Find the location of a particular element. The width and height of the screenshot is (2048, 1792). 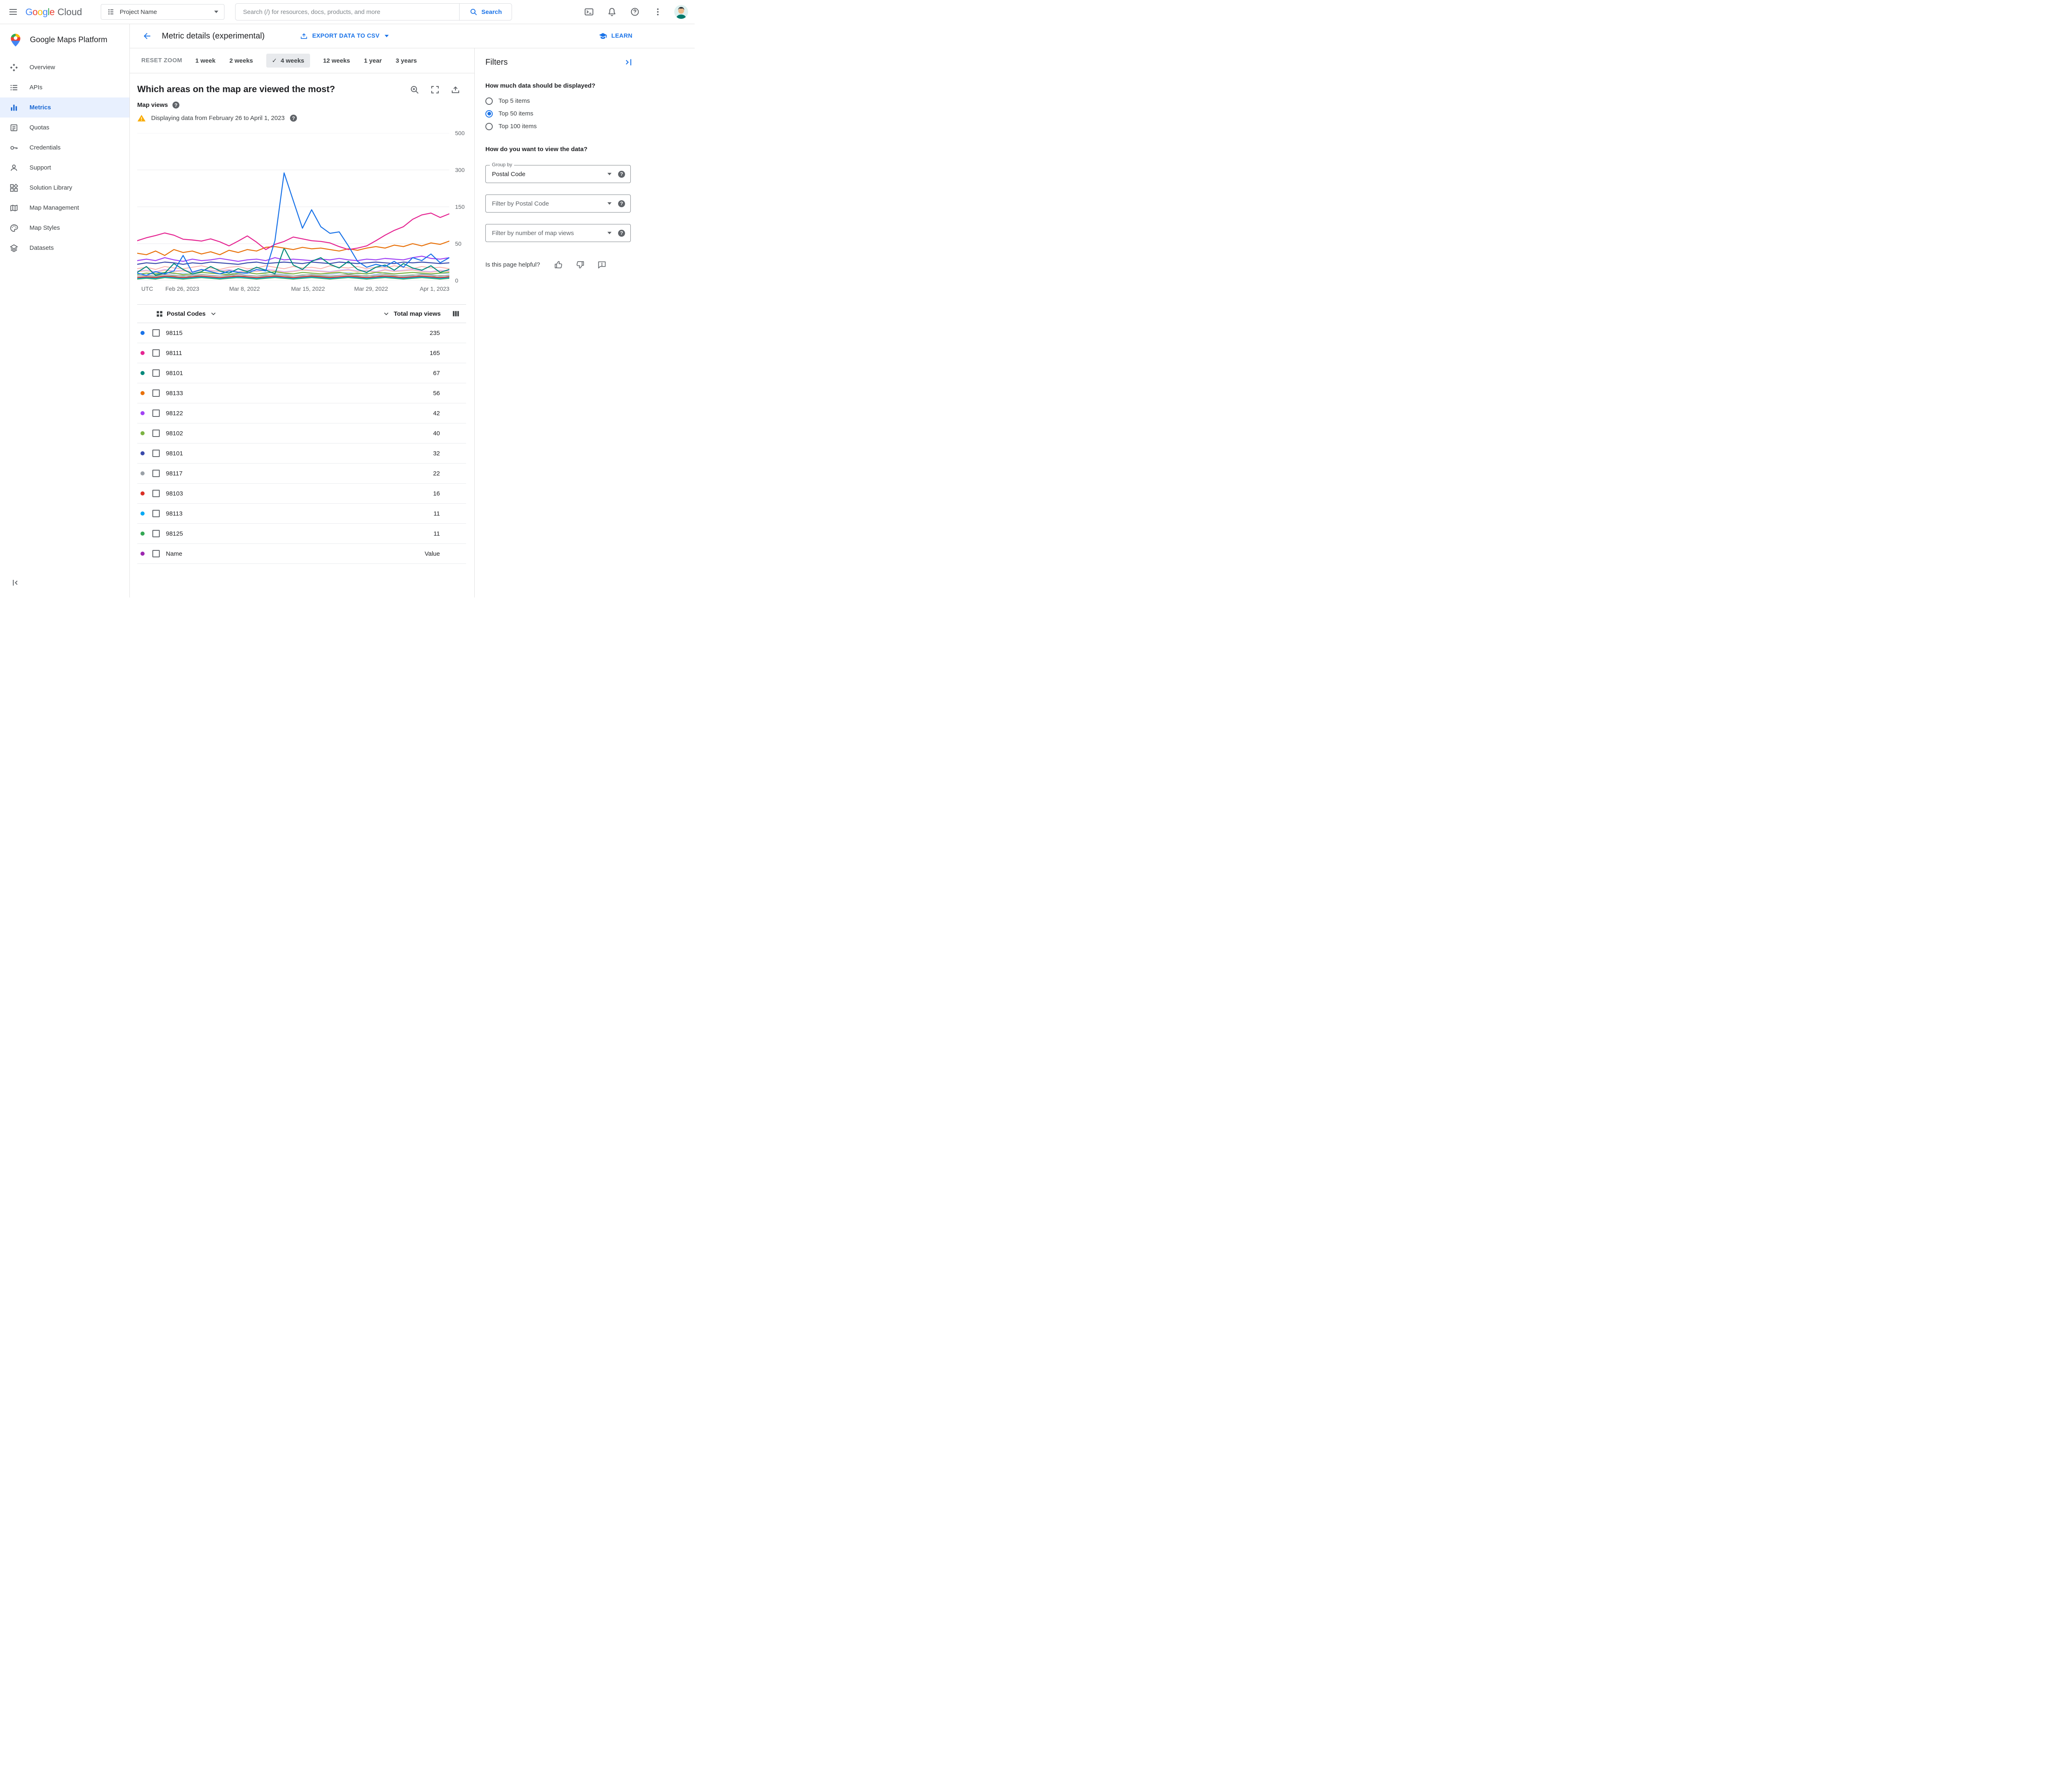

sidebar-item-support: Support is located at coordinates (64, 168).